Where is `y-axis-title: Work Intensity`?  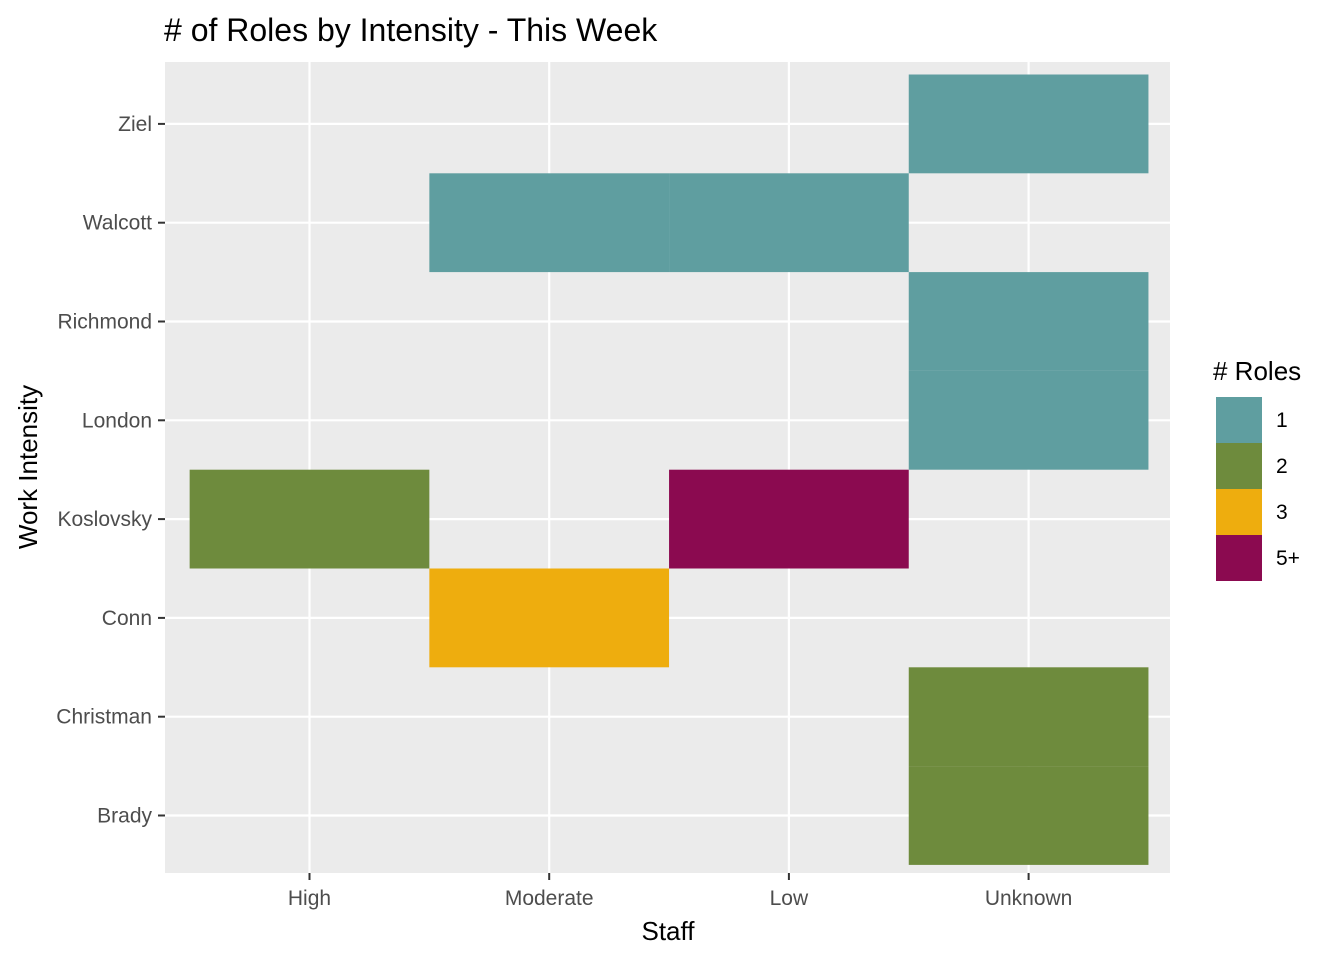 y-axis-title: Work Intensity is located at coordinates (28, 467).